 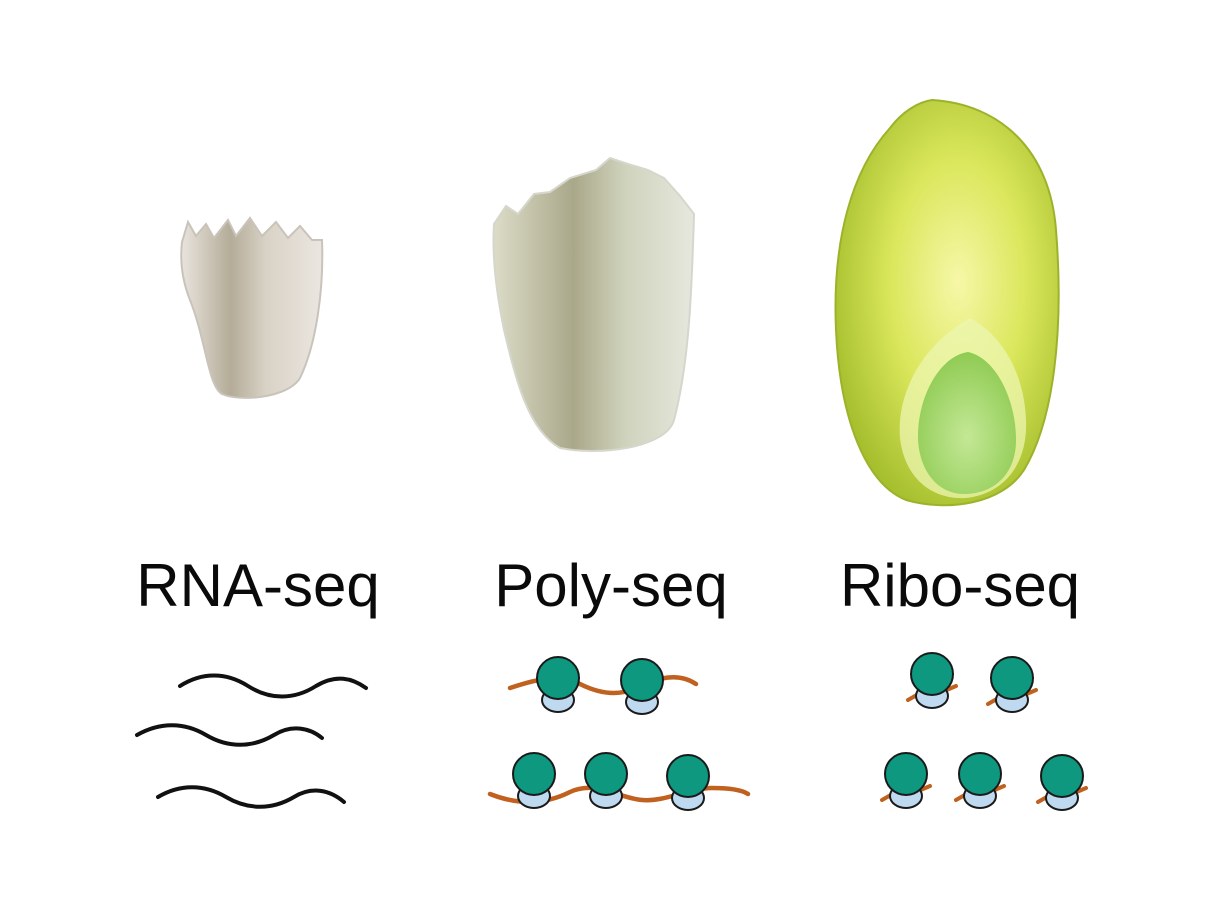 I want to click on seed-medium-pale-icon, so click(x=593, y=304).